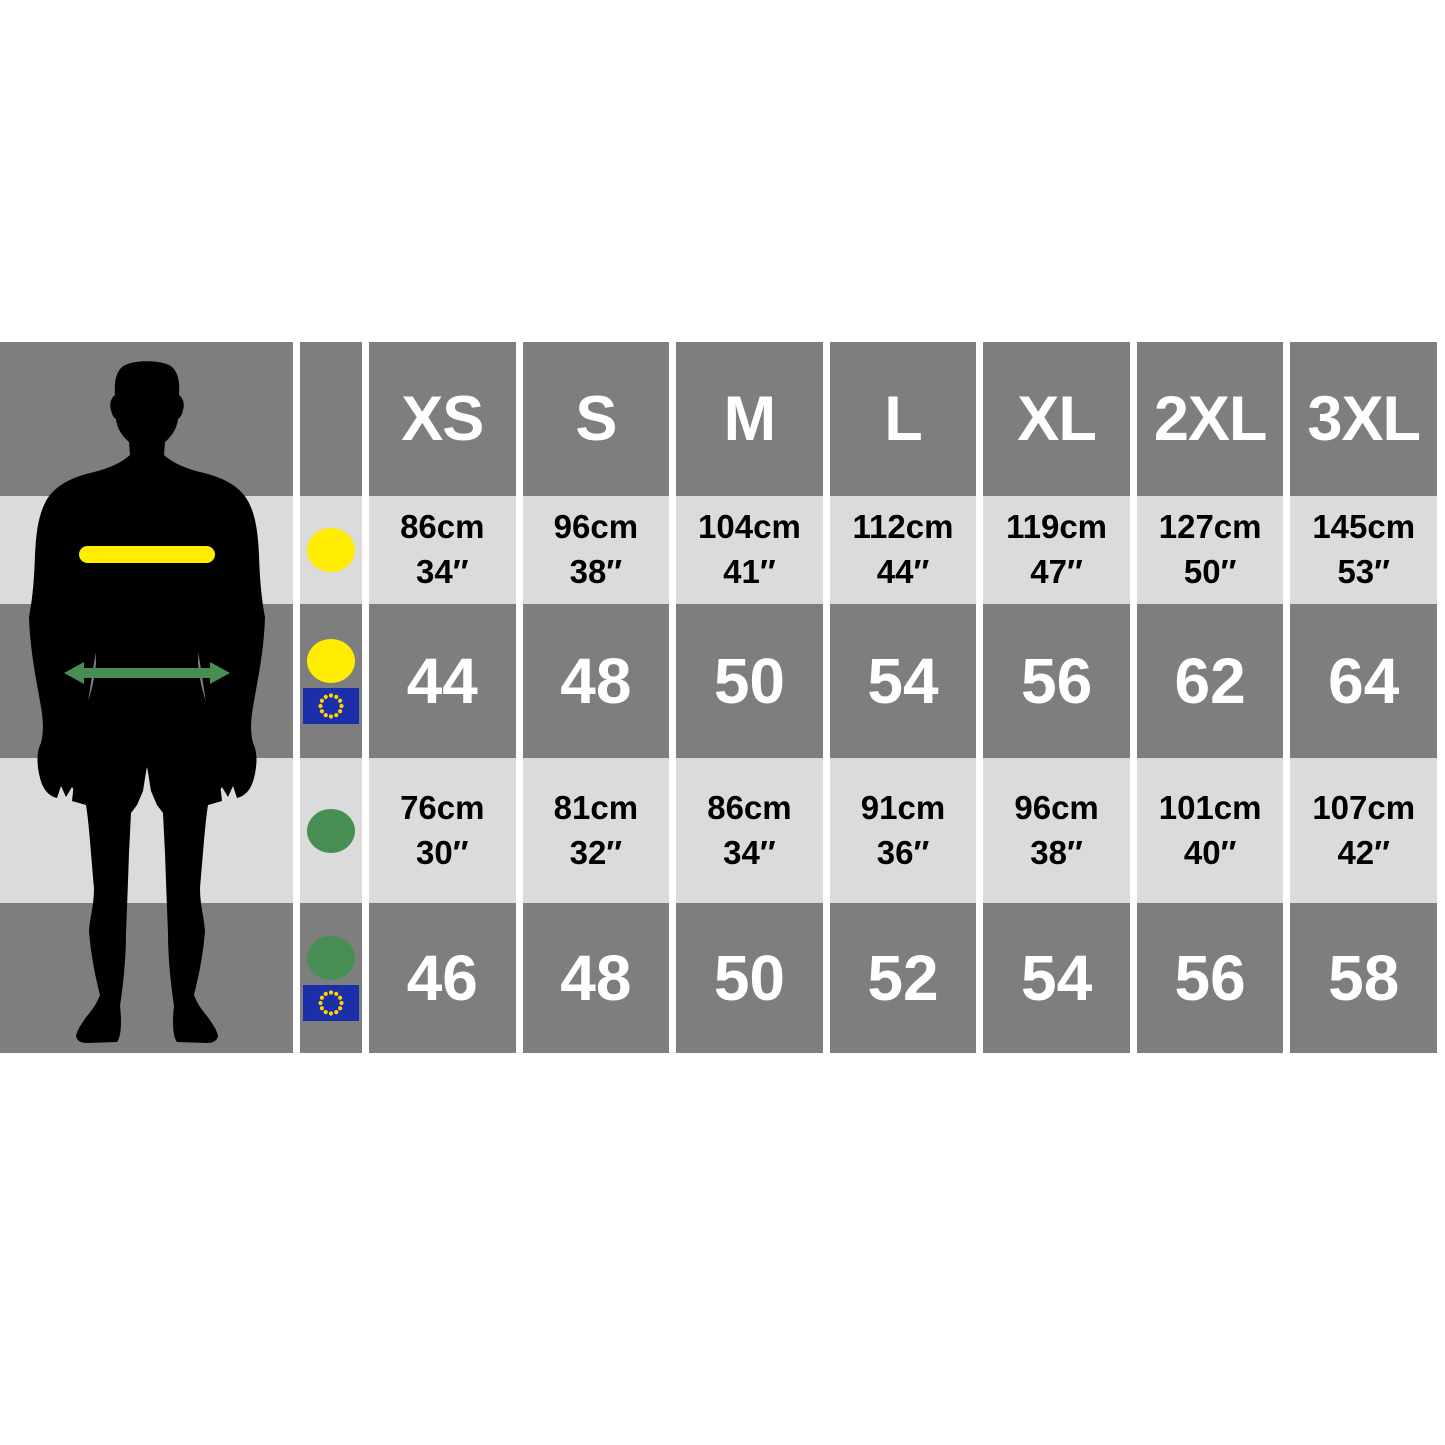  What do you see at coordinates (442, 978) in the screenshot?
I see `waist-eu-size-cell: 46` at bounding box center [442, 978].